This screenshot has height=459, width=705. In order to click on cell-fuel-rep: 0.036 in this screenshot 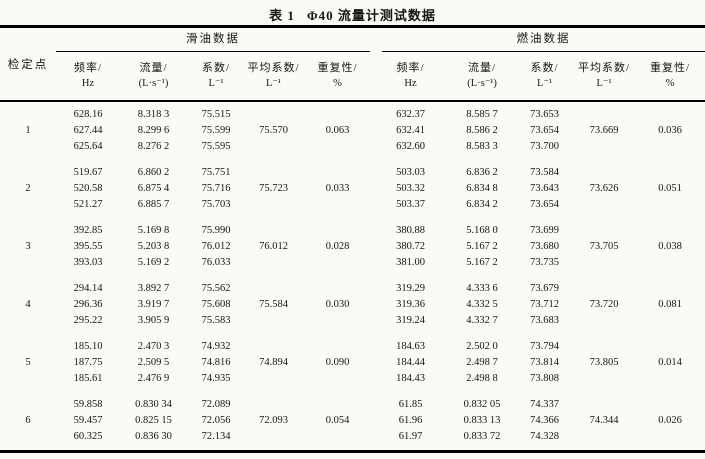, I will do `click(670, 130)`.